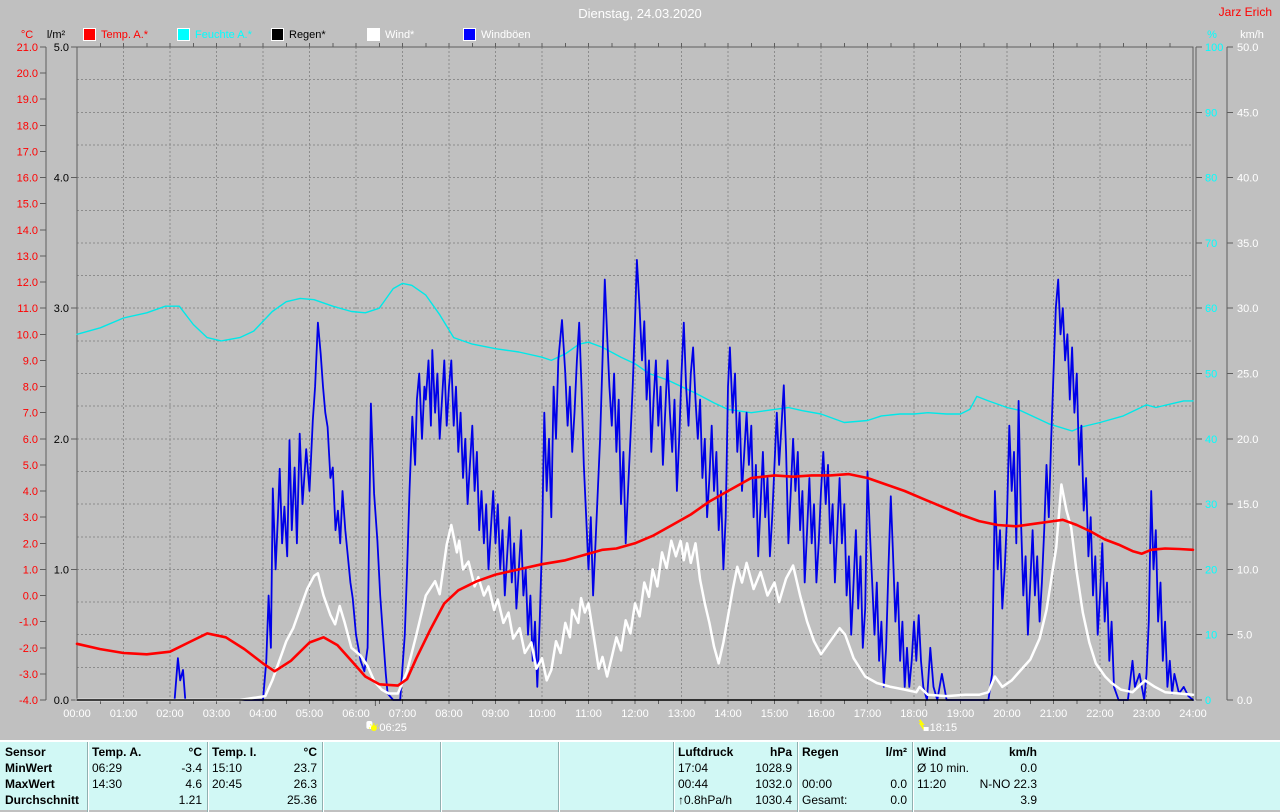 The width and height of the screenshot is (1280, 812). I want to click on table-column-7: Regen l/m² 00:00 0.0 Gesamt: 0.0, so click(854, 777).